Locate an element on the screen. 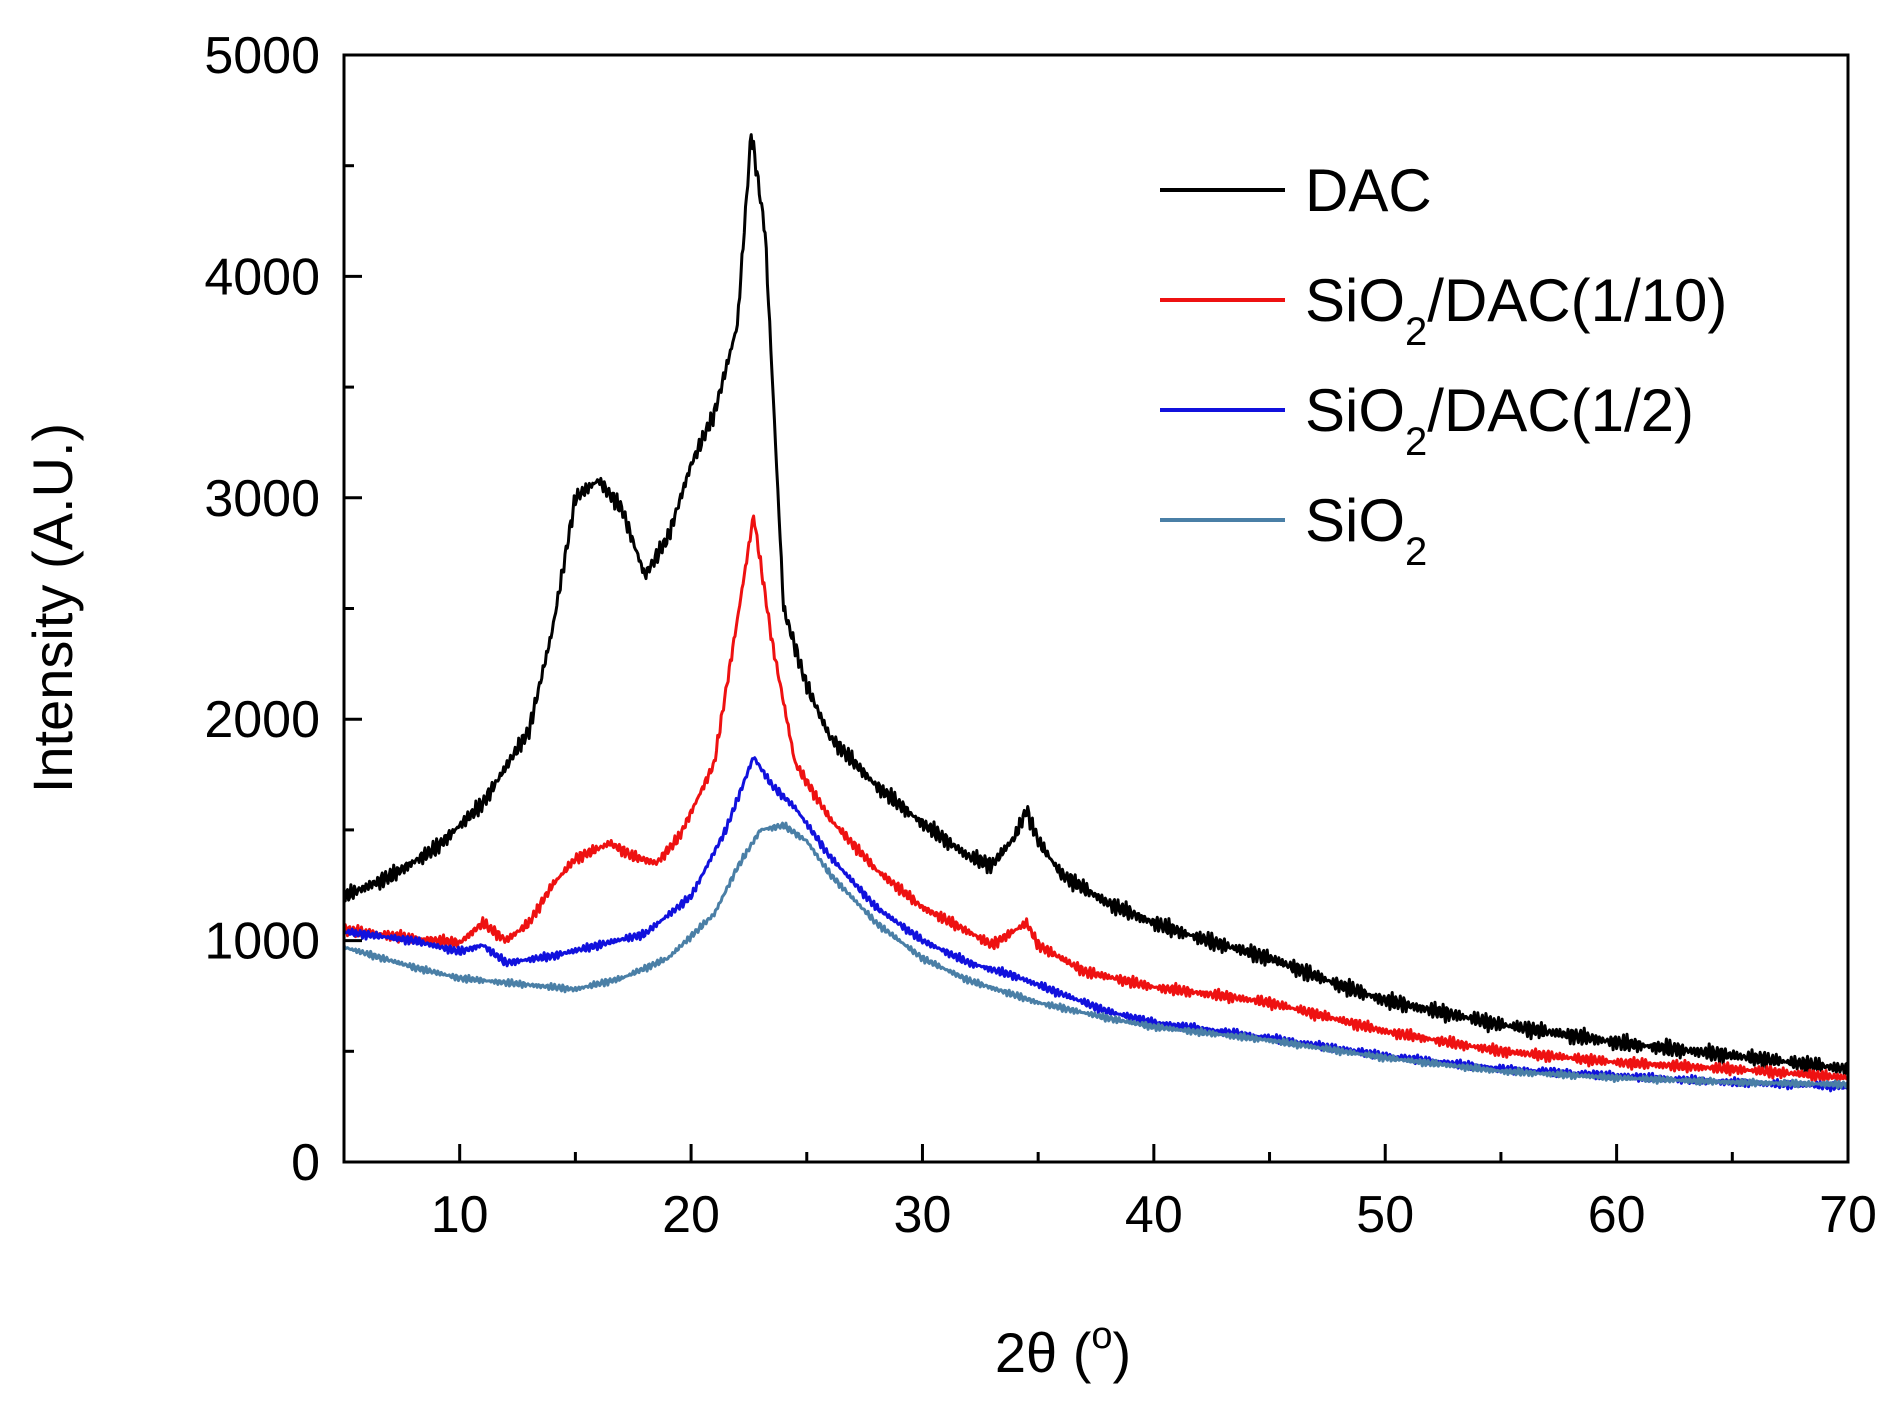 The width and height of the screenshot is (1903, 1406). x-tick-label: 70 is located at coordinates (1848, 1215).